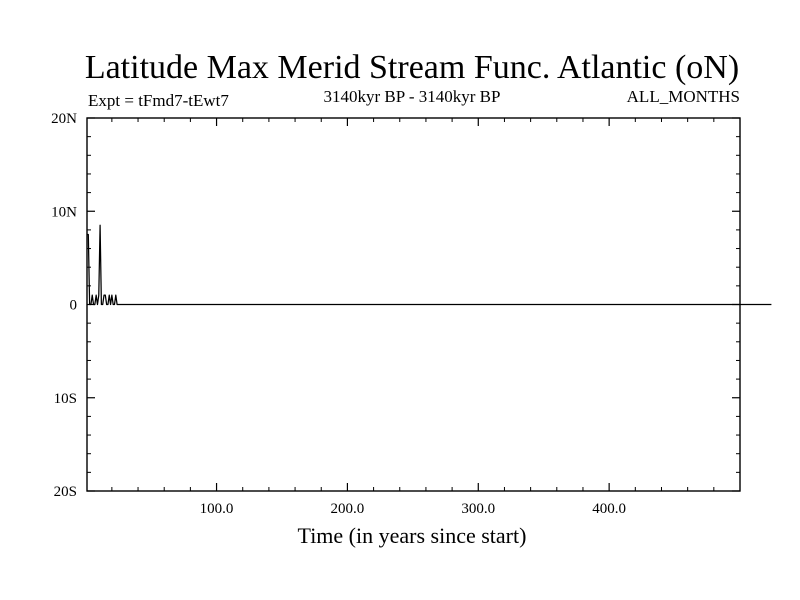 Image resolution: width=800 pixels, height=600 pixels. Describe the element at coordinates (217, 509) in the screenshot. I see `x-tick-label-0: 100.0` at that location.